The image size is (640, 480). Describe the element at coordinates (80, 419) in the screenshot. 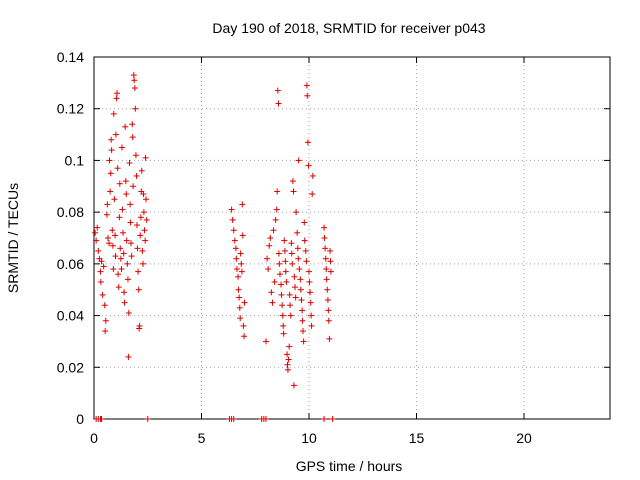

I see `y-tick-label: 0` at that location.